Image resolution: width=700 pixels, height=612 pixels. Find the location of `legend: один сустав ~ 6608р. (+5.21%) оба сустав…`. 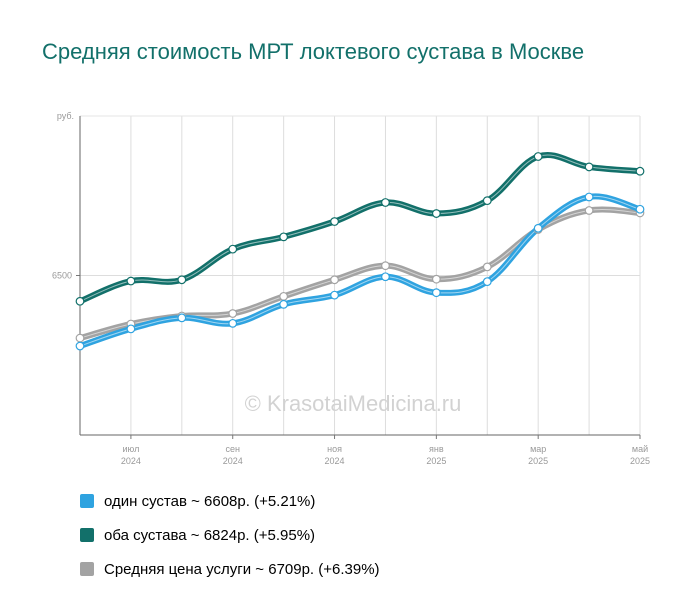

legend: один сустав ~ 6608р. (+5.21%) оба сустав… is located at coordinates (230, 535).